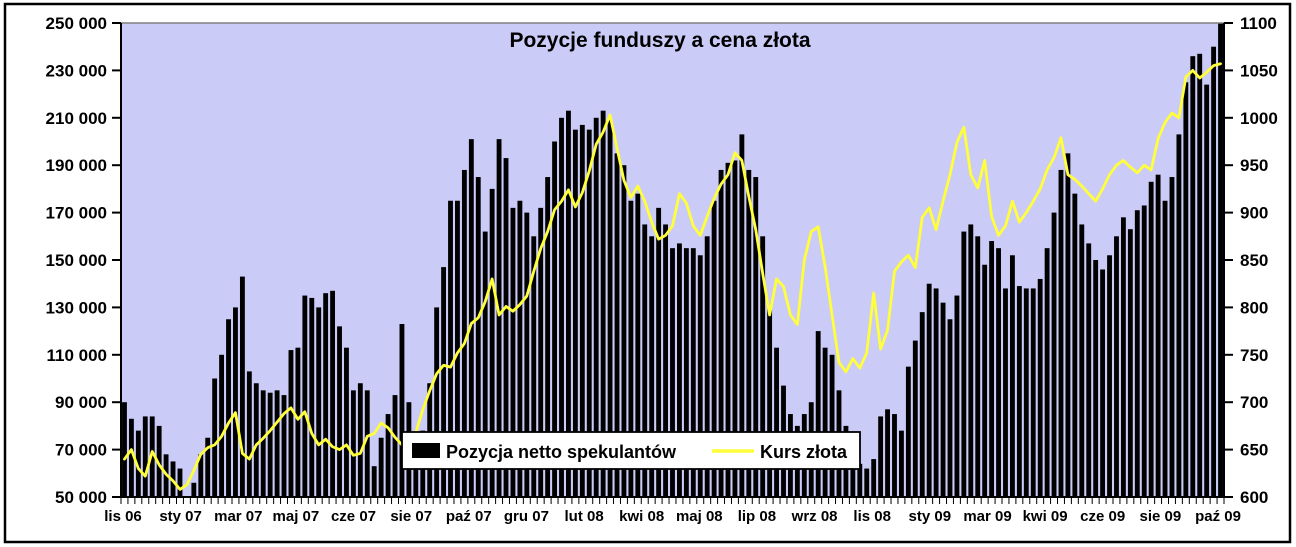 Image resolution: width=1296 pixels, height=547 pixels. Describe the element at coordinates (296, 516) in the screenshot. I see `x-axis-tick-label: maj 07` at that location.